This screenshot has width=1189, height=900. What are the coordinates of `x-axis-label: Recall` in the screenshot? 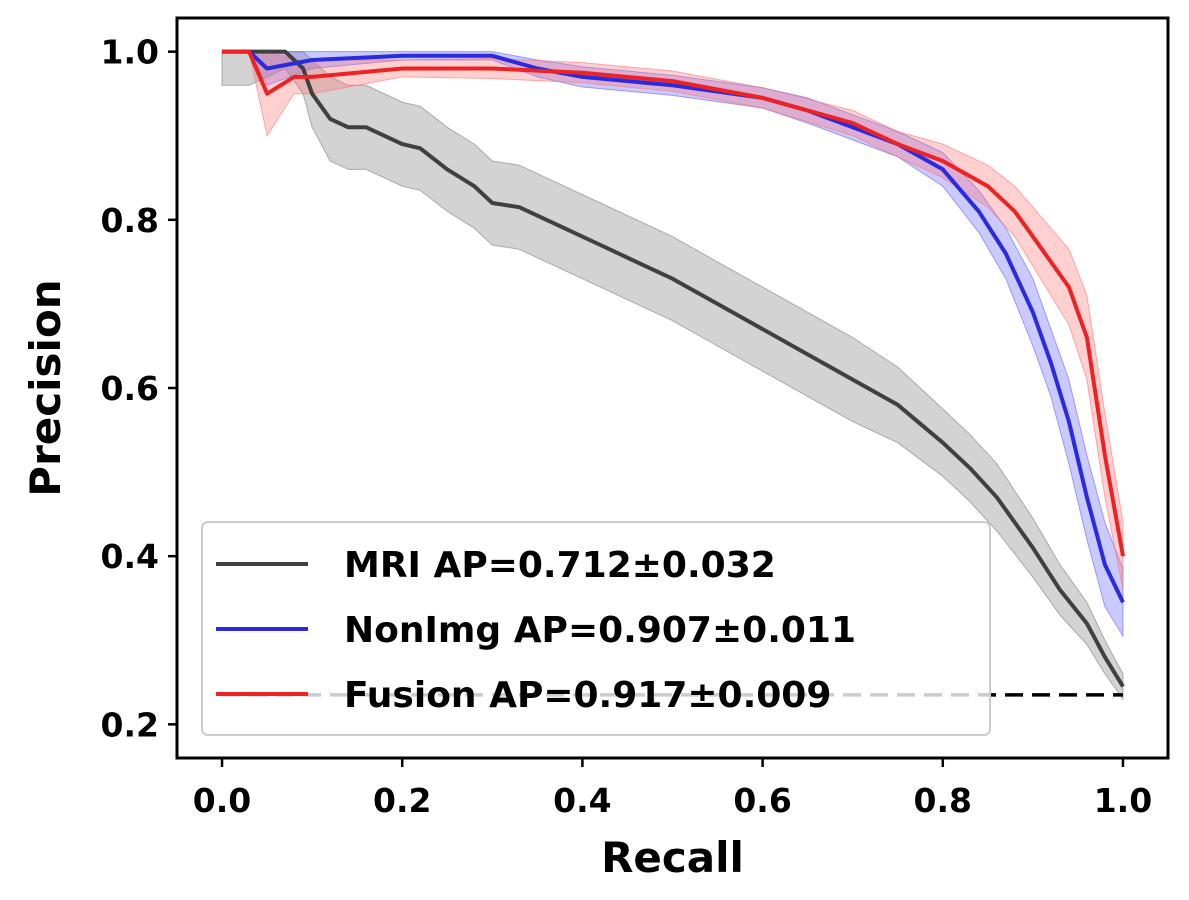 It's located at (672, 857).